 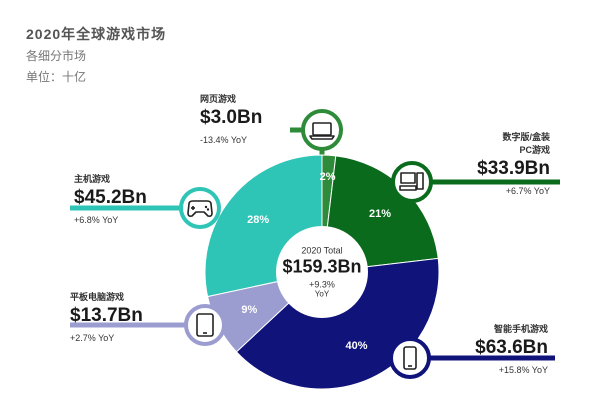 I want to click on slice-mobile, so click(x=337, y=323).